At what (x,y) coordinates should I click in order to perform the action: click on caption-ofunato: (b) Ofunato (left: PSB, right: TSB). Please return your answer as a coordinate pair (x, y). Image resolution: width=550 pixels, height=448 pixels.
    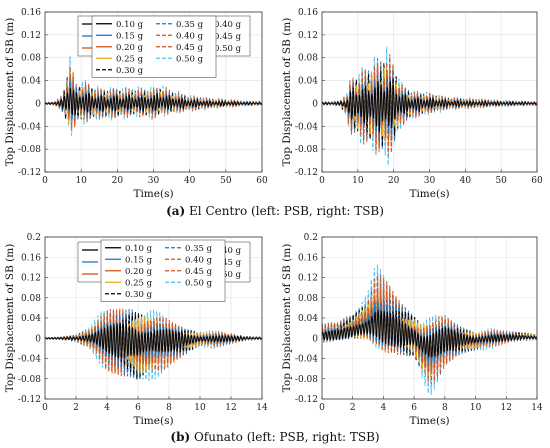
    Looking at the image, I should click on (275, 437).